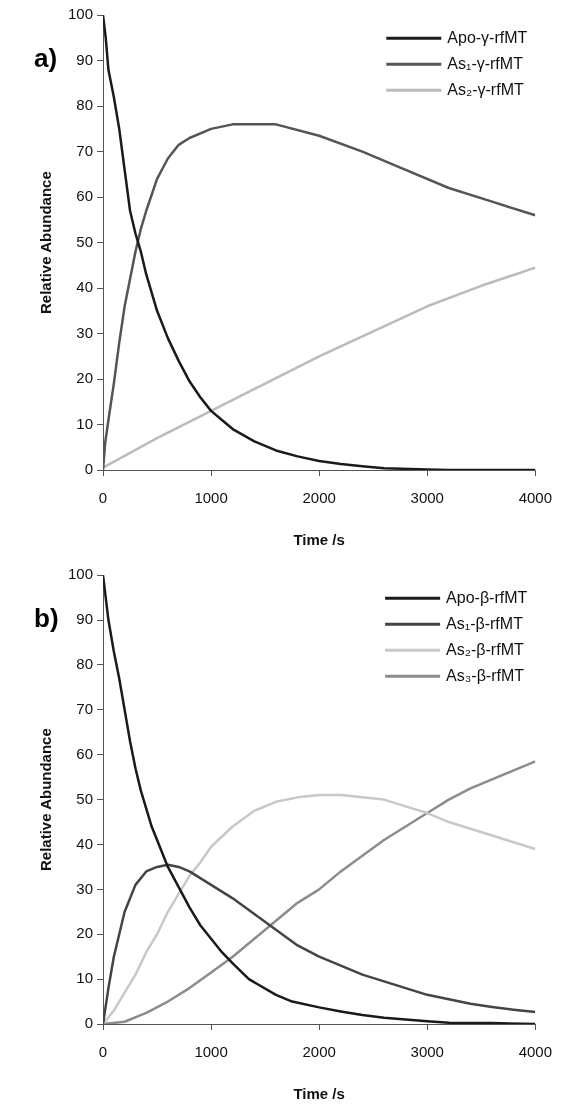 The width and height of the screenshot is (566, 1114). I want to click on legend-label: As₁-β-rfMT, so click(485, 623).